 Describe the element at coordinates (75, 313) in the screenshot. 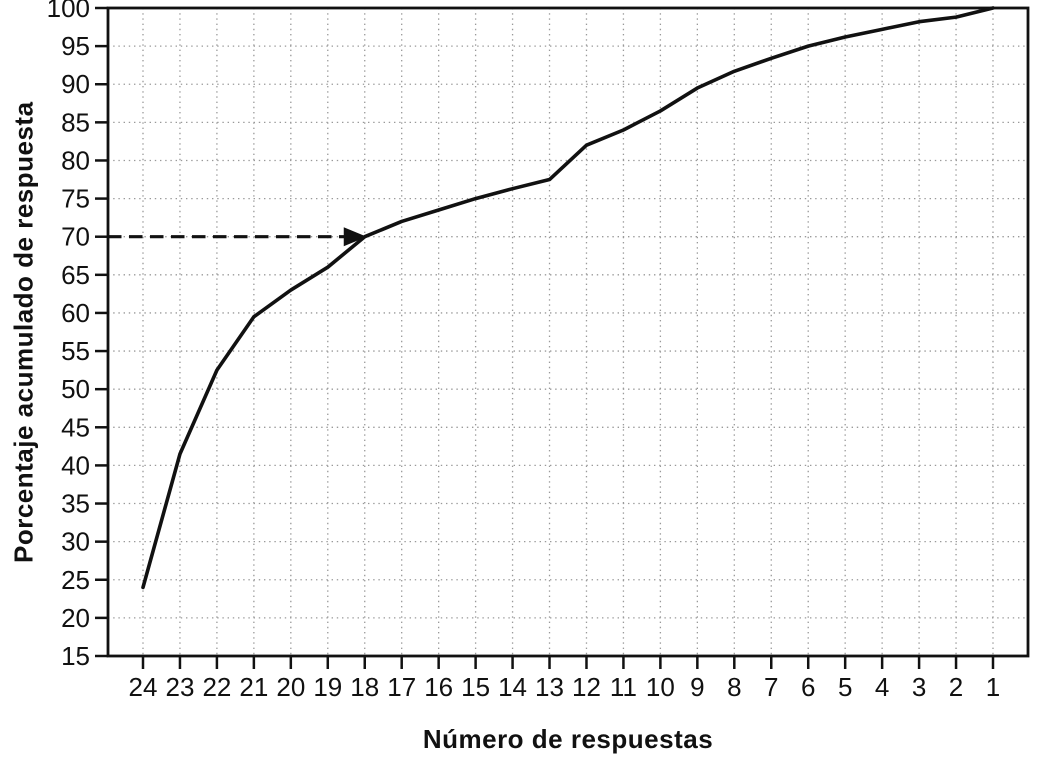

I see `y-tick-label: 60` at that location.